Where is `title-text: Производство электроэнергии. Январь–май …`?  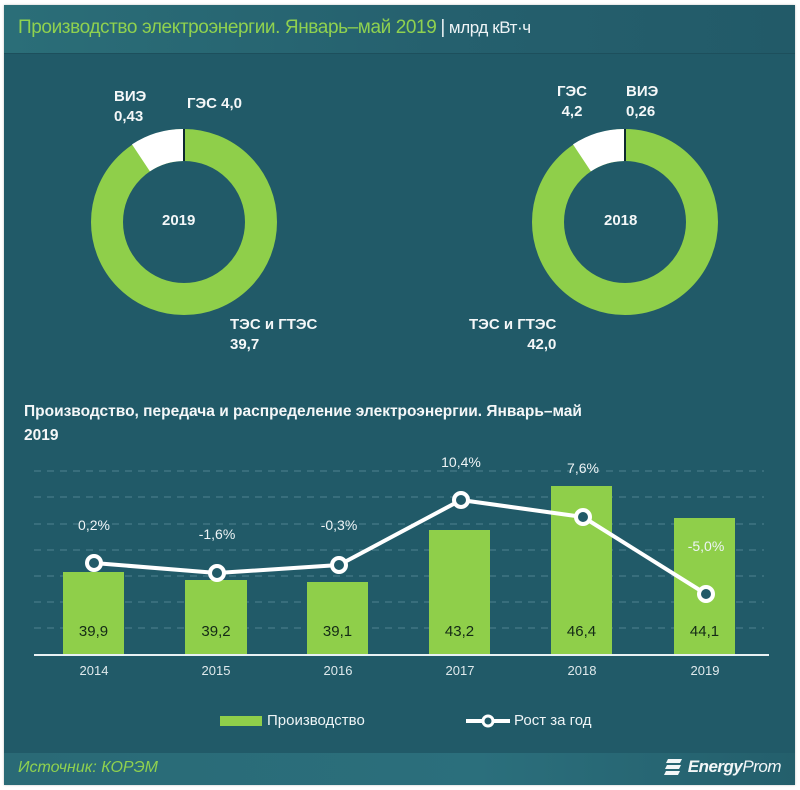
title-text: Производство электроэнергии. Январь–май … is located at coordinates (227, 27).